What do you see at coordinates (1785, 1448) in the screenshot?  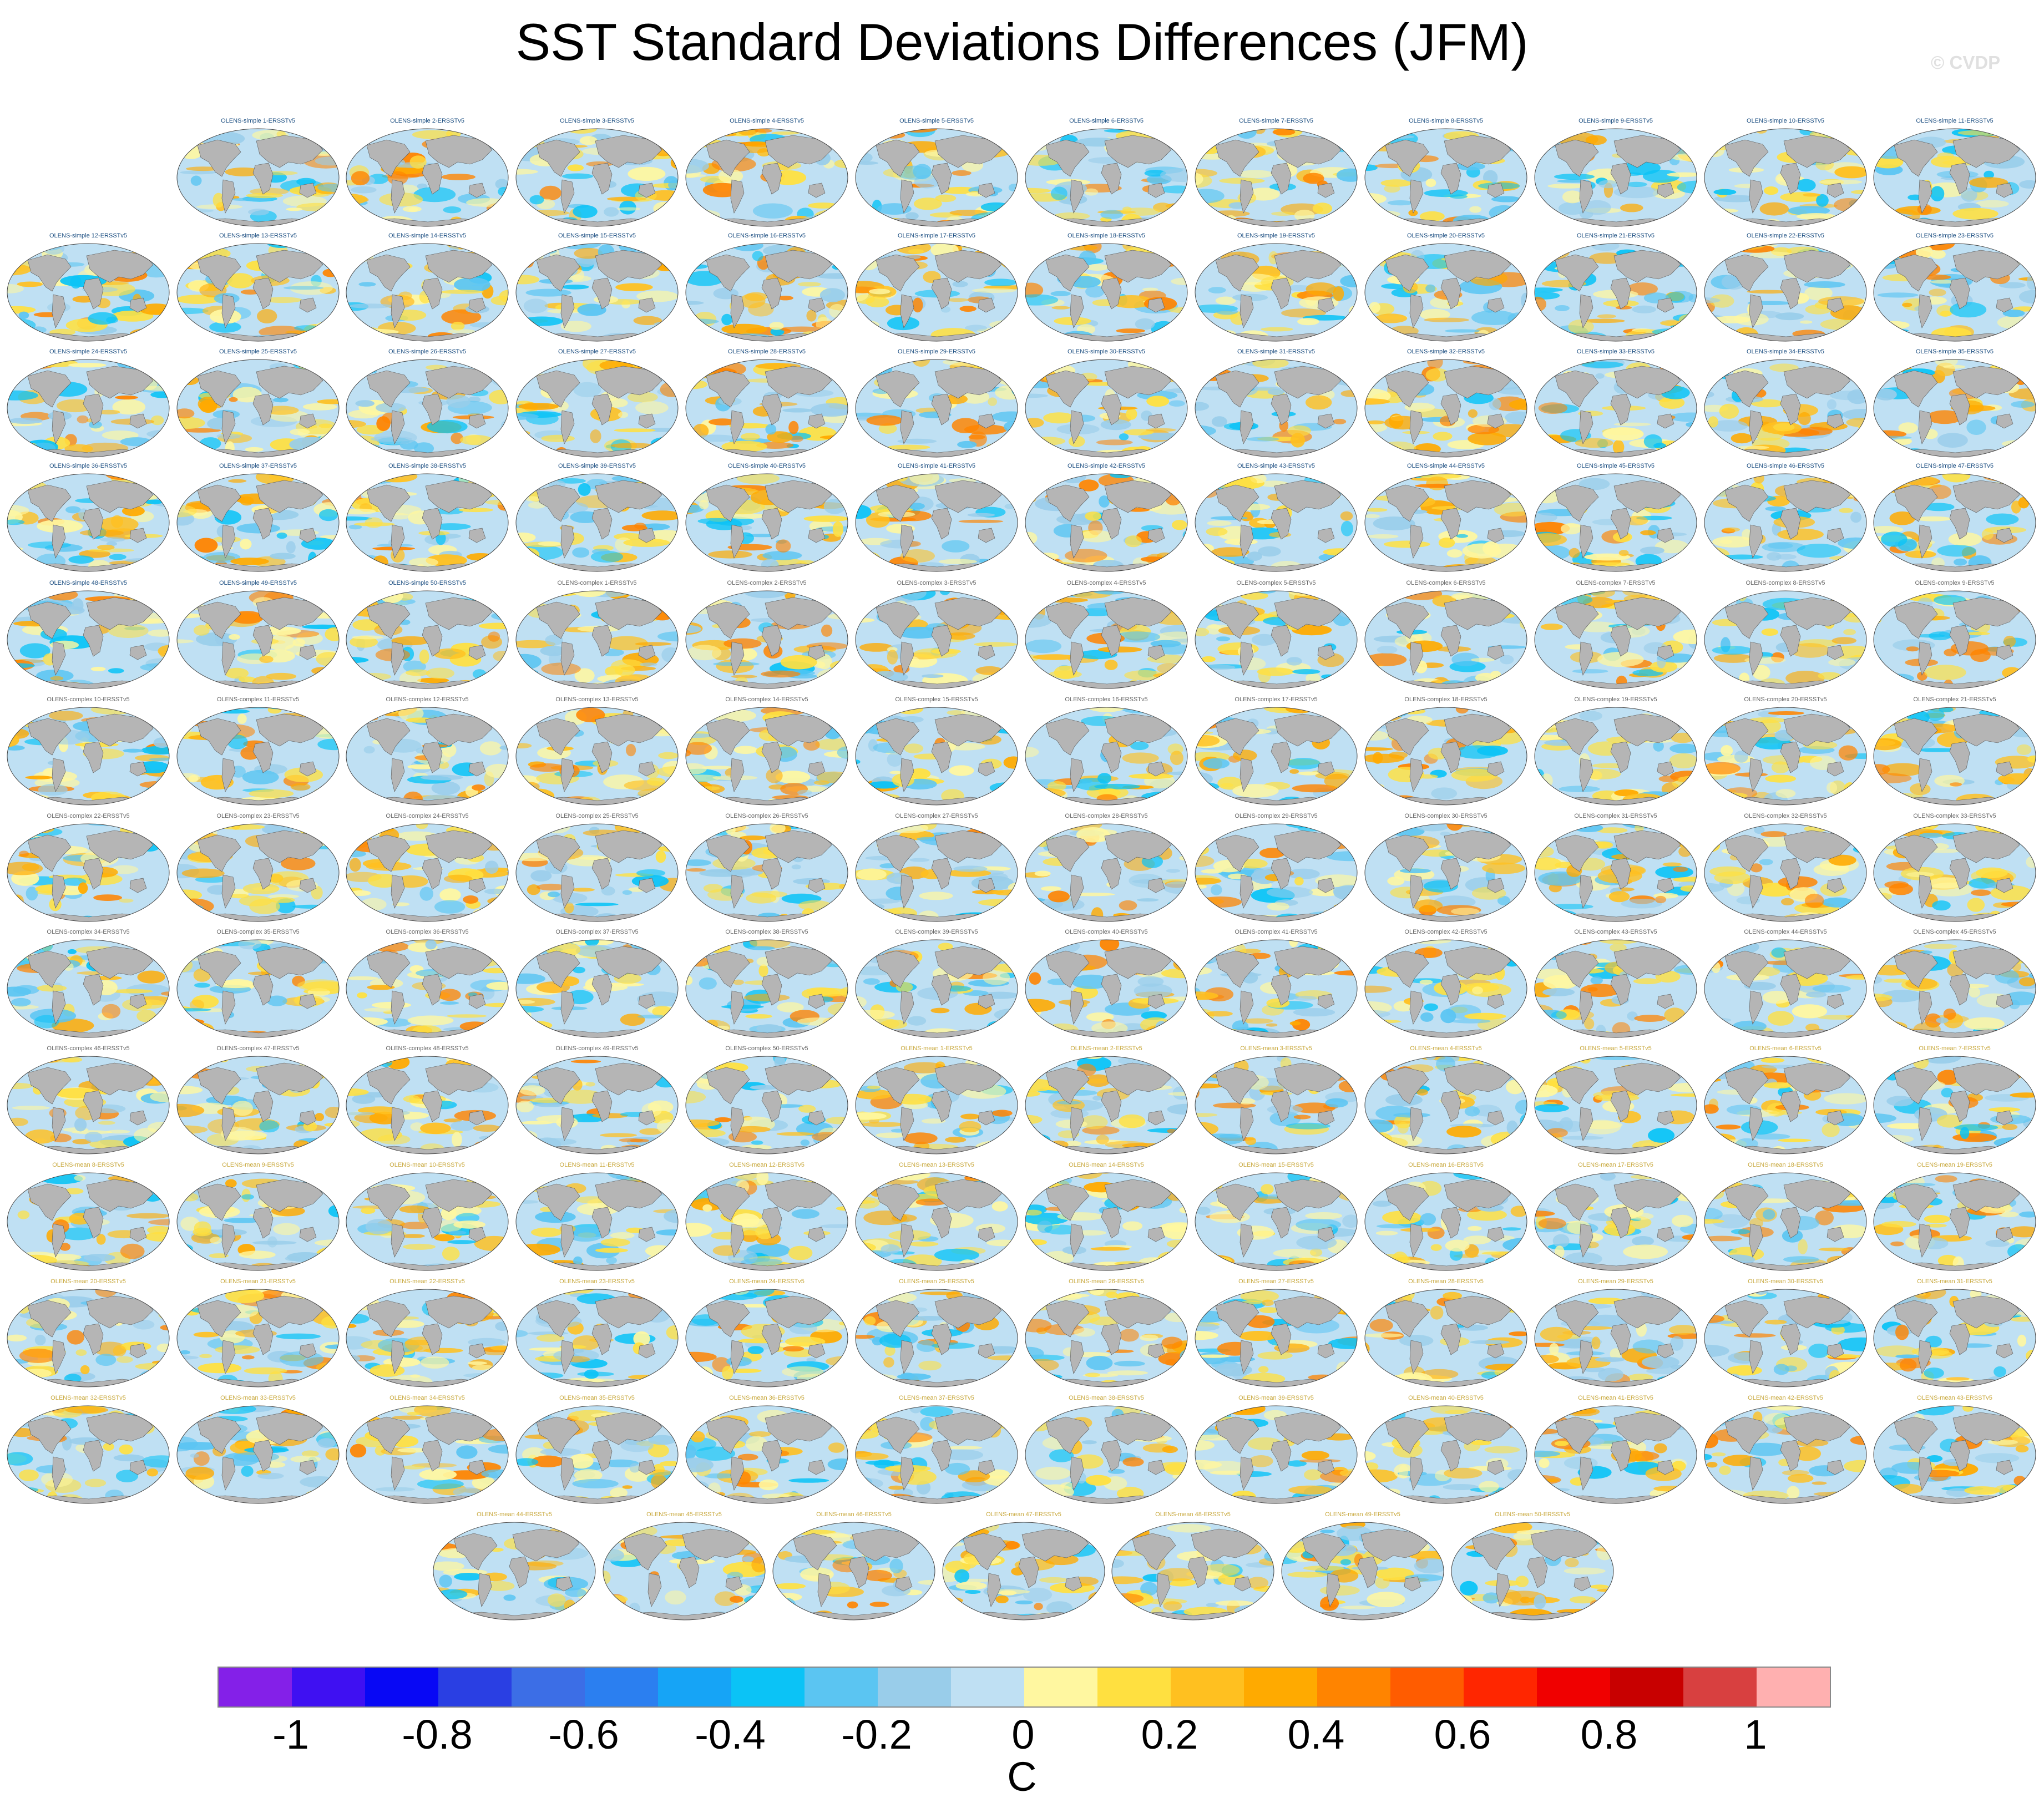 I see `map-panel: OLENS-mean 42-ERSSTv5` at bounding box center [1785, 1448].